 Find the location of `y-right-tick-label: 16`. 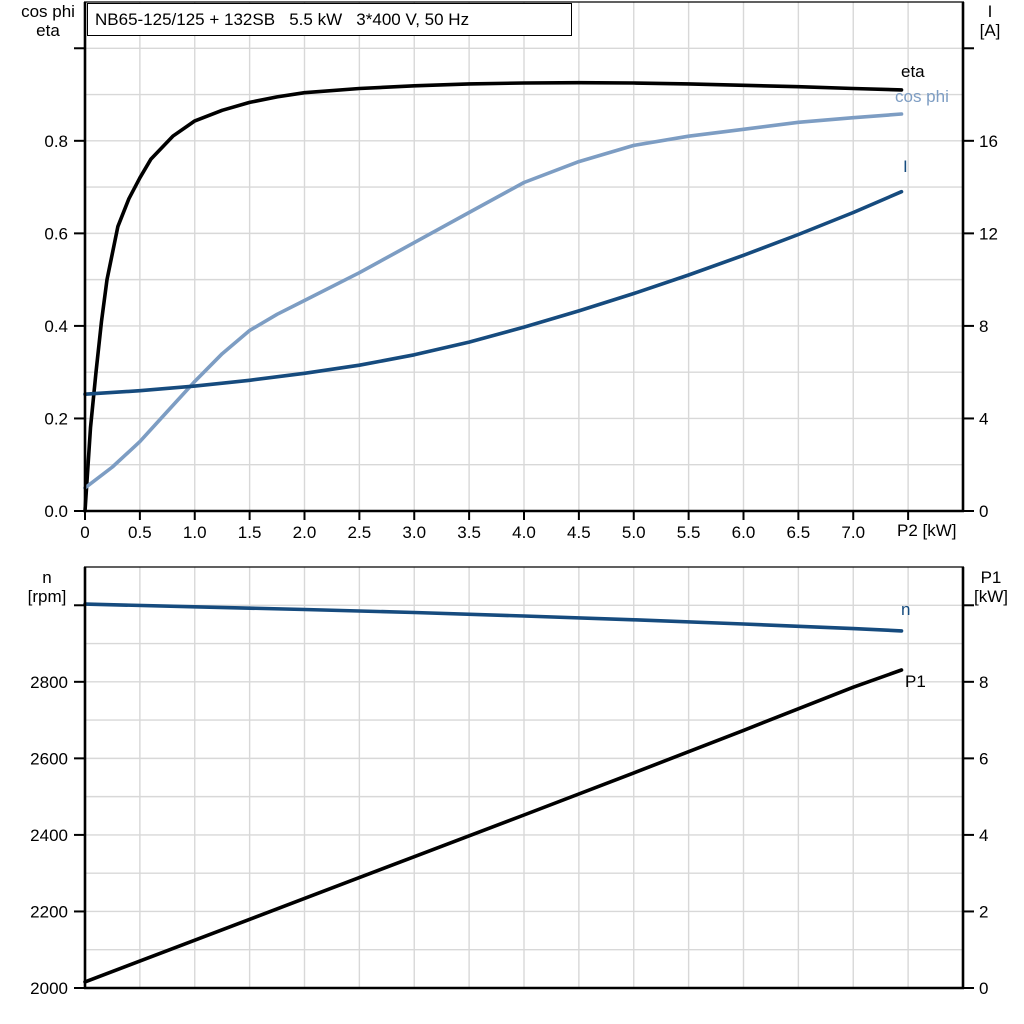

y-right-tick-label: 16 is located at coordinates (988, 141).